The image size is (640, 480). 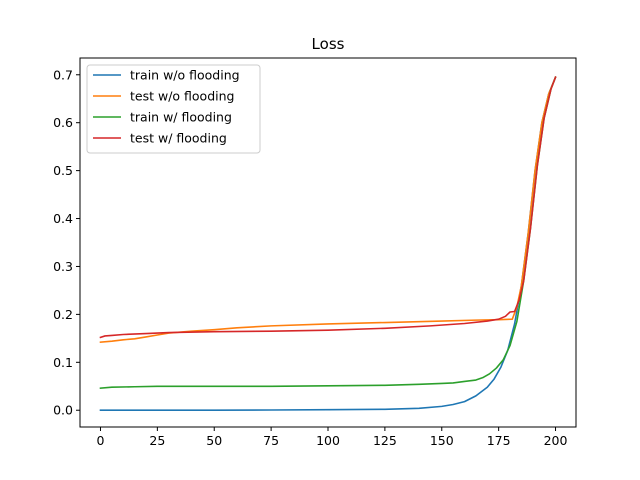 What do you see at coordinates (66, 242) in the screenshot?
I see `y-axis: 0.0 0.1 0.2 0.3 0.4 0.5 0.6 0.7` at bounding box center [66, 242].